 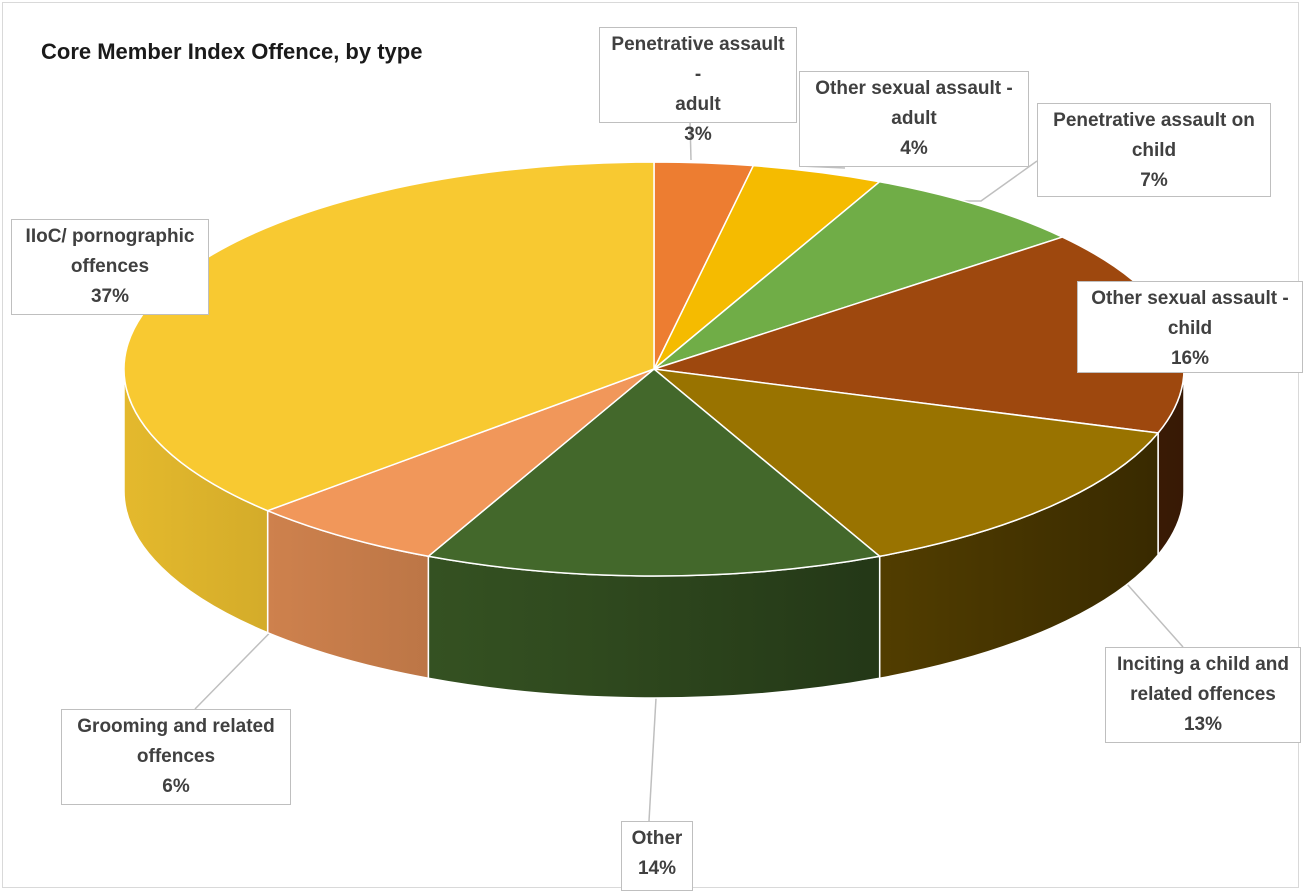 What do you see at coordinates (1190, 358) in the screenshot?
I see `data-label-value: 16%` at bounding box center [1190, 358].